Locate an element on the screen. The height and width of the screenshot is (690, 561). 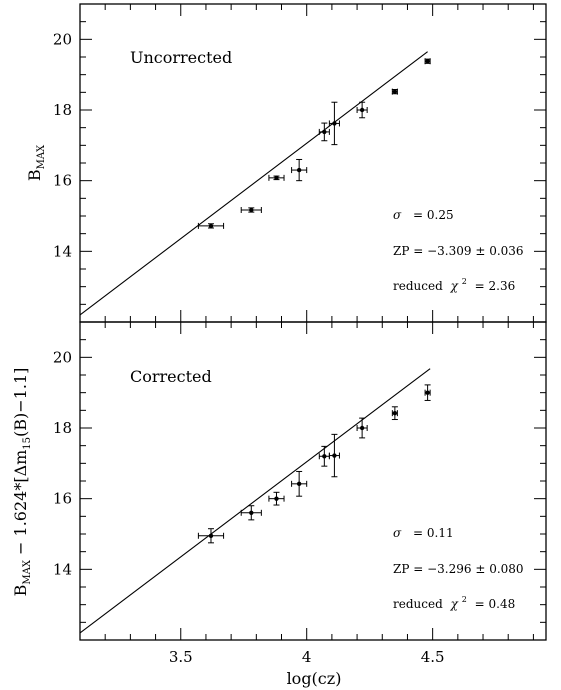
y-axis-label: BMAX is located at coordinates (36, 162).